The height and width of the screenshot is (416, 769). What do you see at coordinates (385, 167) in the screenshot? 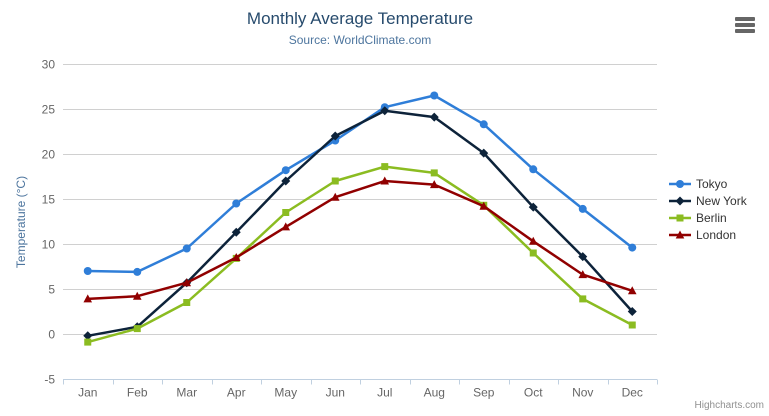
I see `data-point-berlin-jul` at bounding box center [385, 167].